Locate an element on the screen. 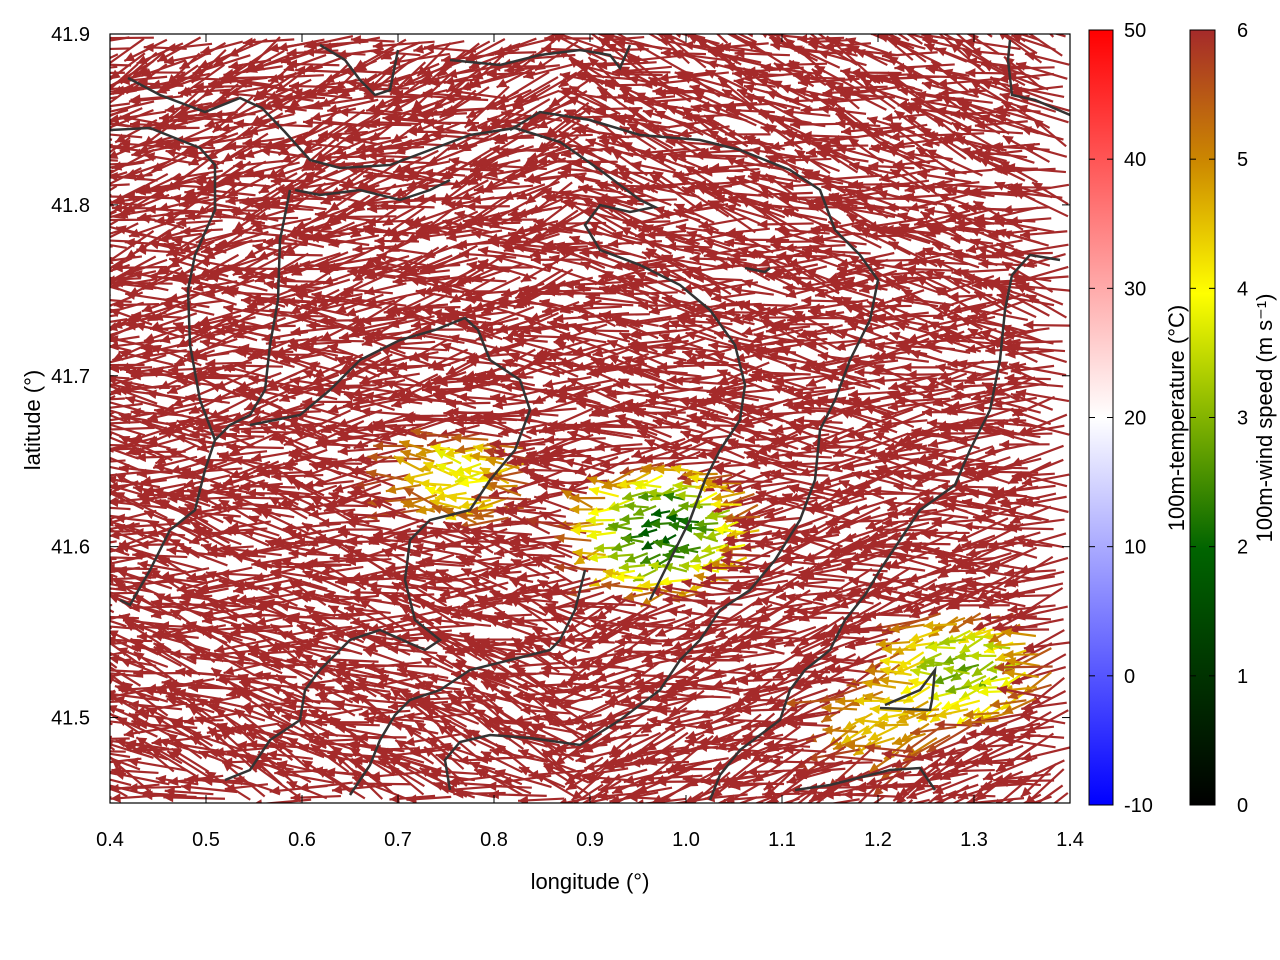 The height and width of the screenshot is (960, 1280). y-tick-label: 41.5 is located at coordinates (70, 719).